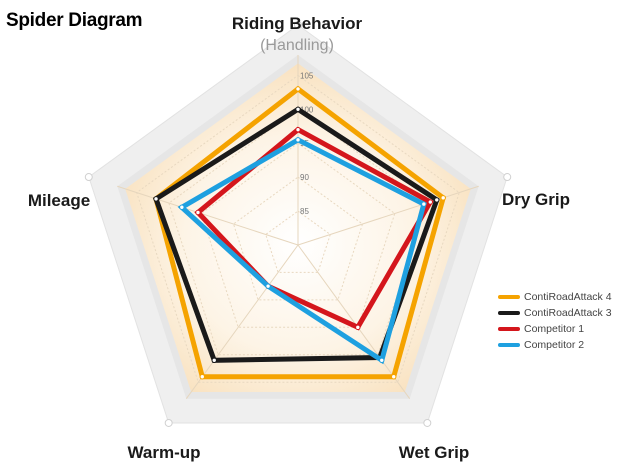  I want to click on legend-label: Competitor 1, so click(554, 329).